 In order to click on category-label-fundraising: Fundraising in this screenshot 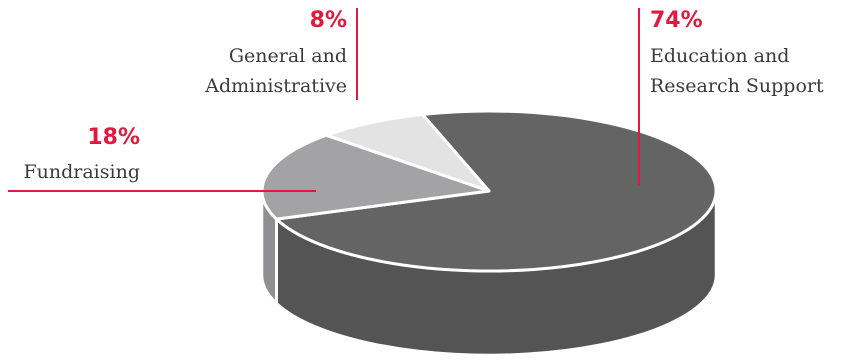, I will do `click(81, 172)`.